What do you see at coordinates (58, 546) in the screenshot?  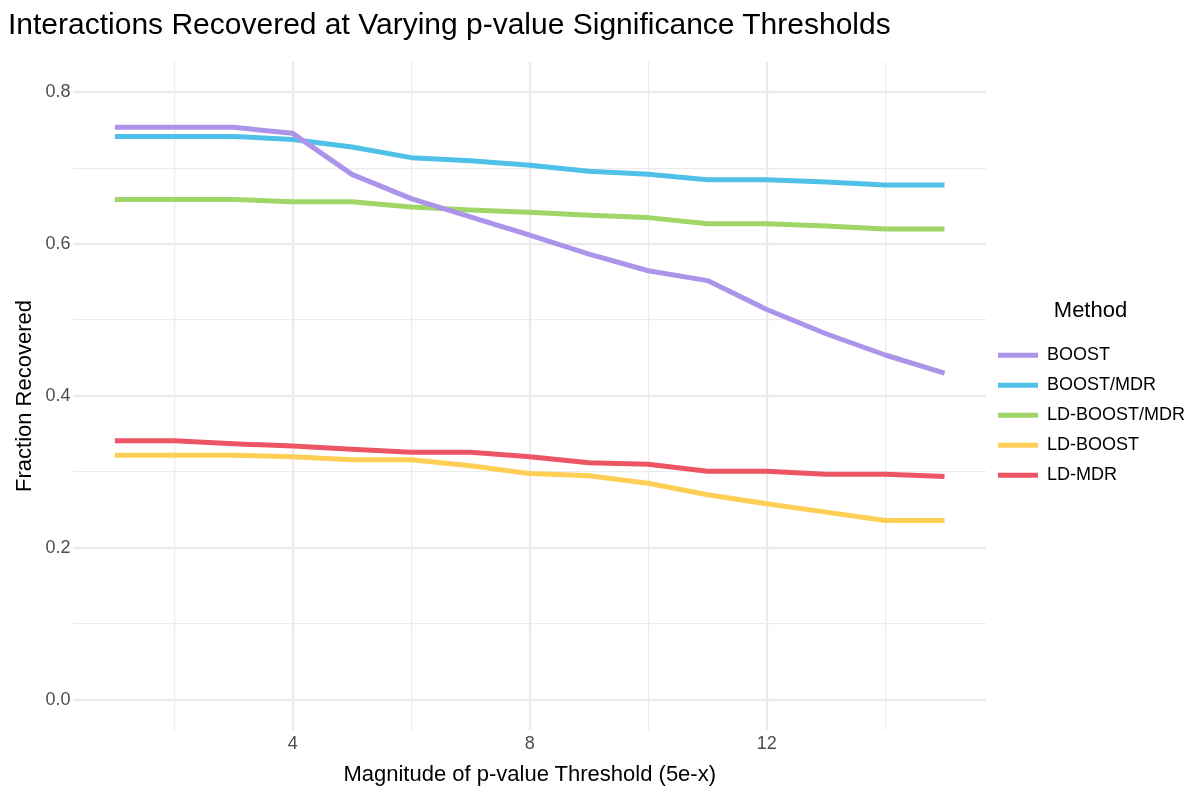 I see `y-tick-label: 0.2` at bounding box center [58, 546].